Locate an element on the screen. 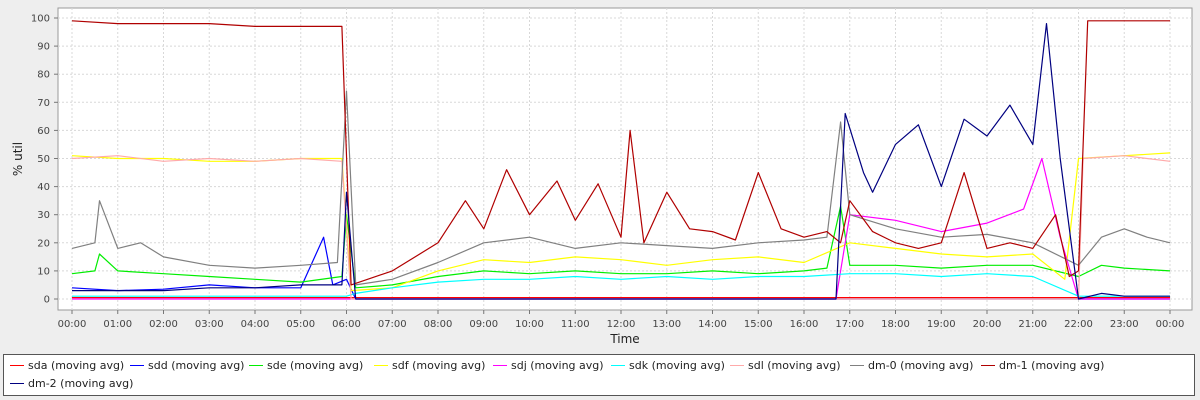 The width and height of the screenshot is (1200, 400). legend-label: dm-2 (moving avg) is located at coordinates (81, 383).